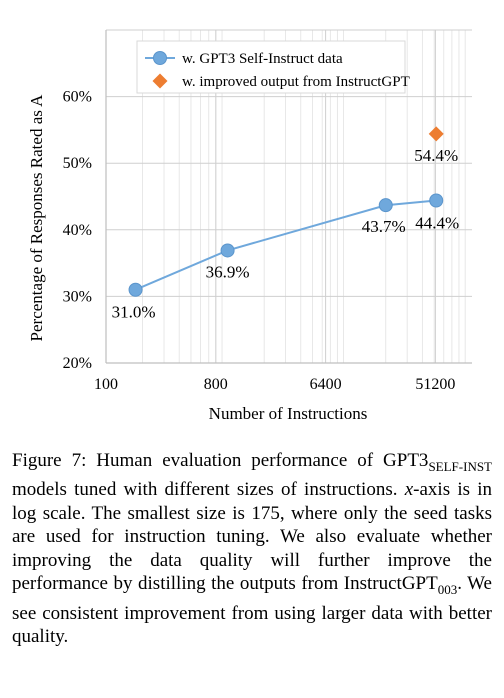 The image size is (504, 698). Describe the element at coordinates (435, 384) in the screenshot. I see `x-tick-label: 51200` at that location.